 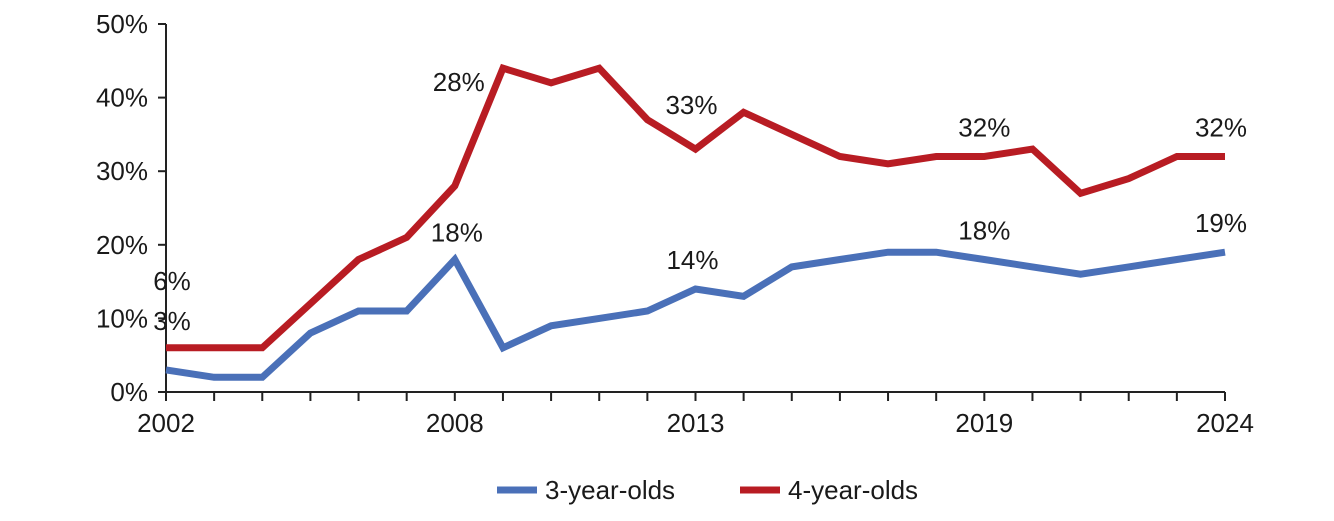 I want to click on x-tick-label: 2008, so click(x=455, y=423).